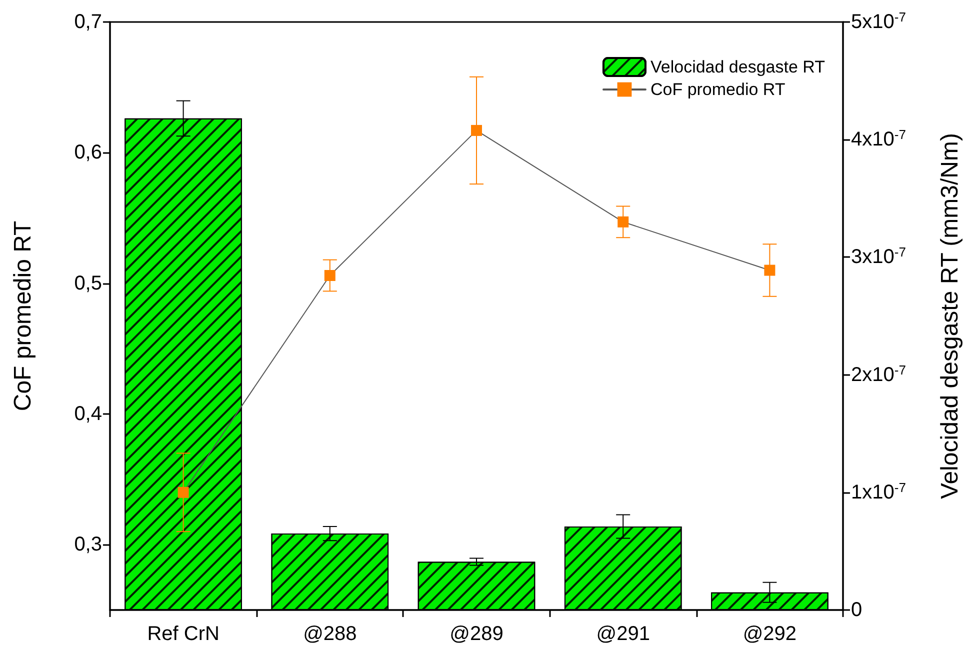 The width and height of the screenshot is (970, 657). What do you see at coordinates (950, 316) in the screenshot?
I see `y2-axis-title: Velocidad desgaste RT (mm3/Nm)` at bounding box center [950, 316].